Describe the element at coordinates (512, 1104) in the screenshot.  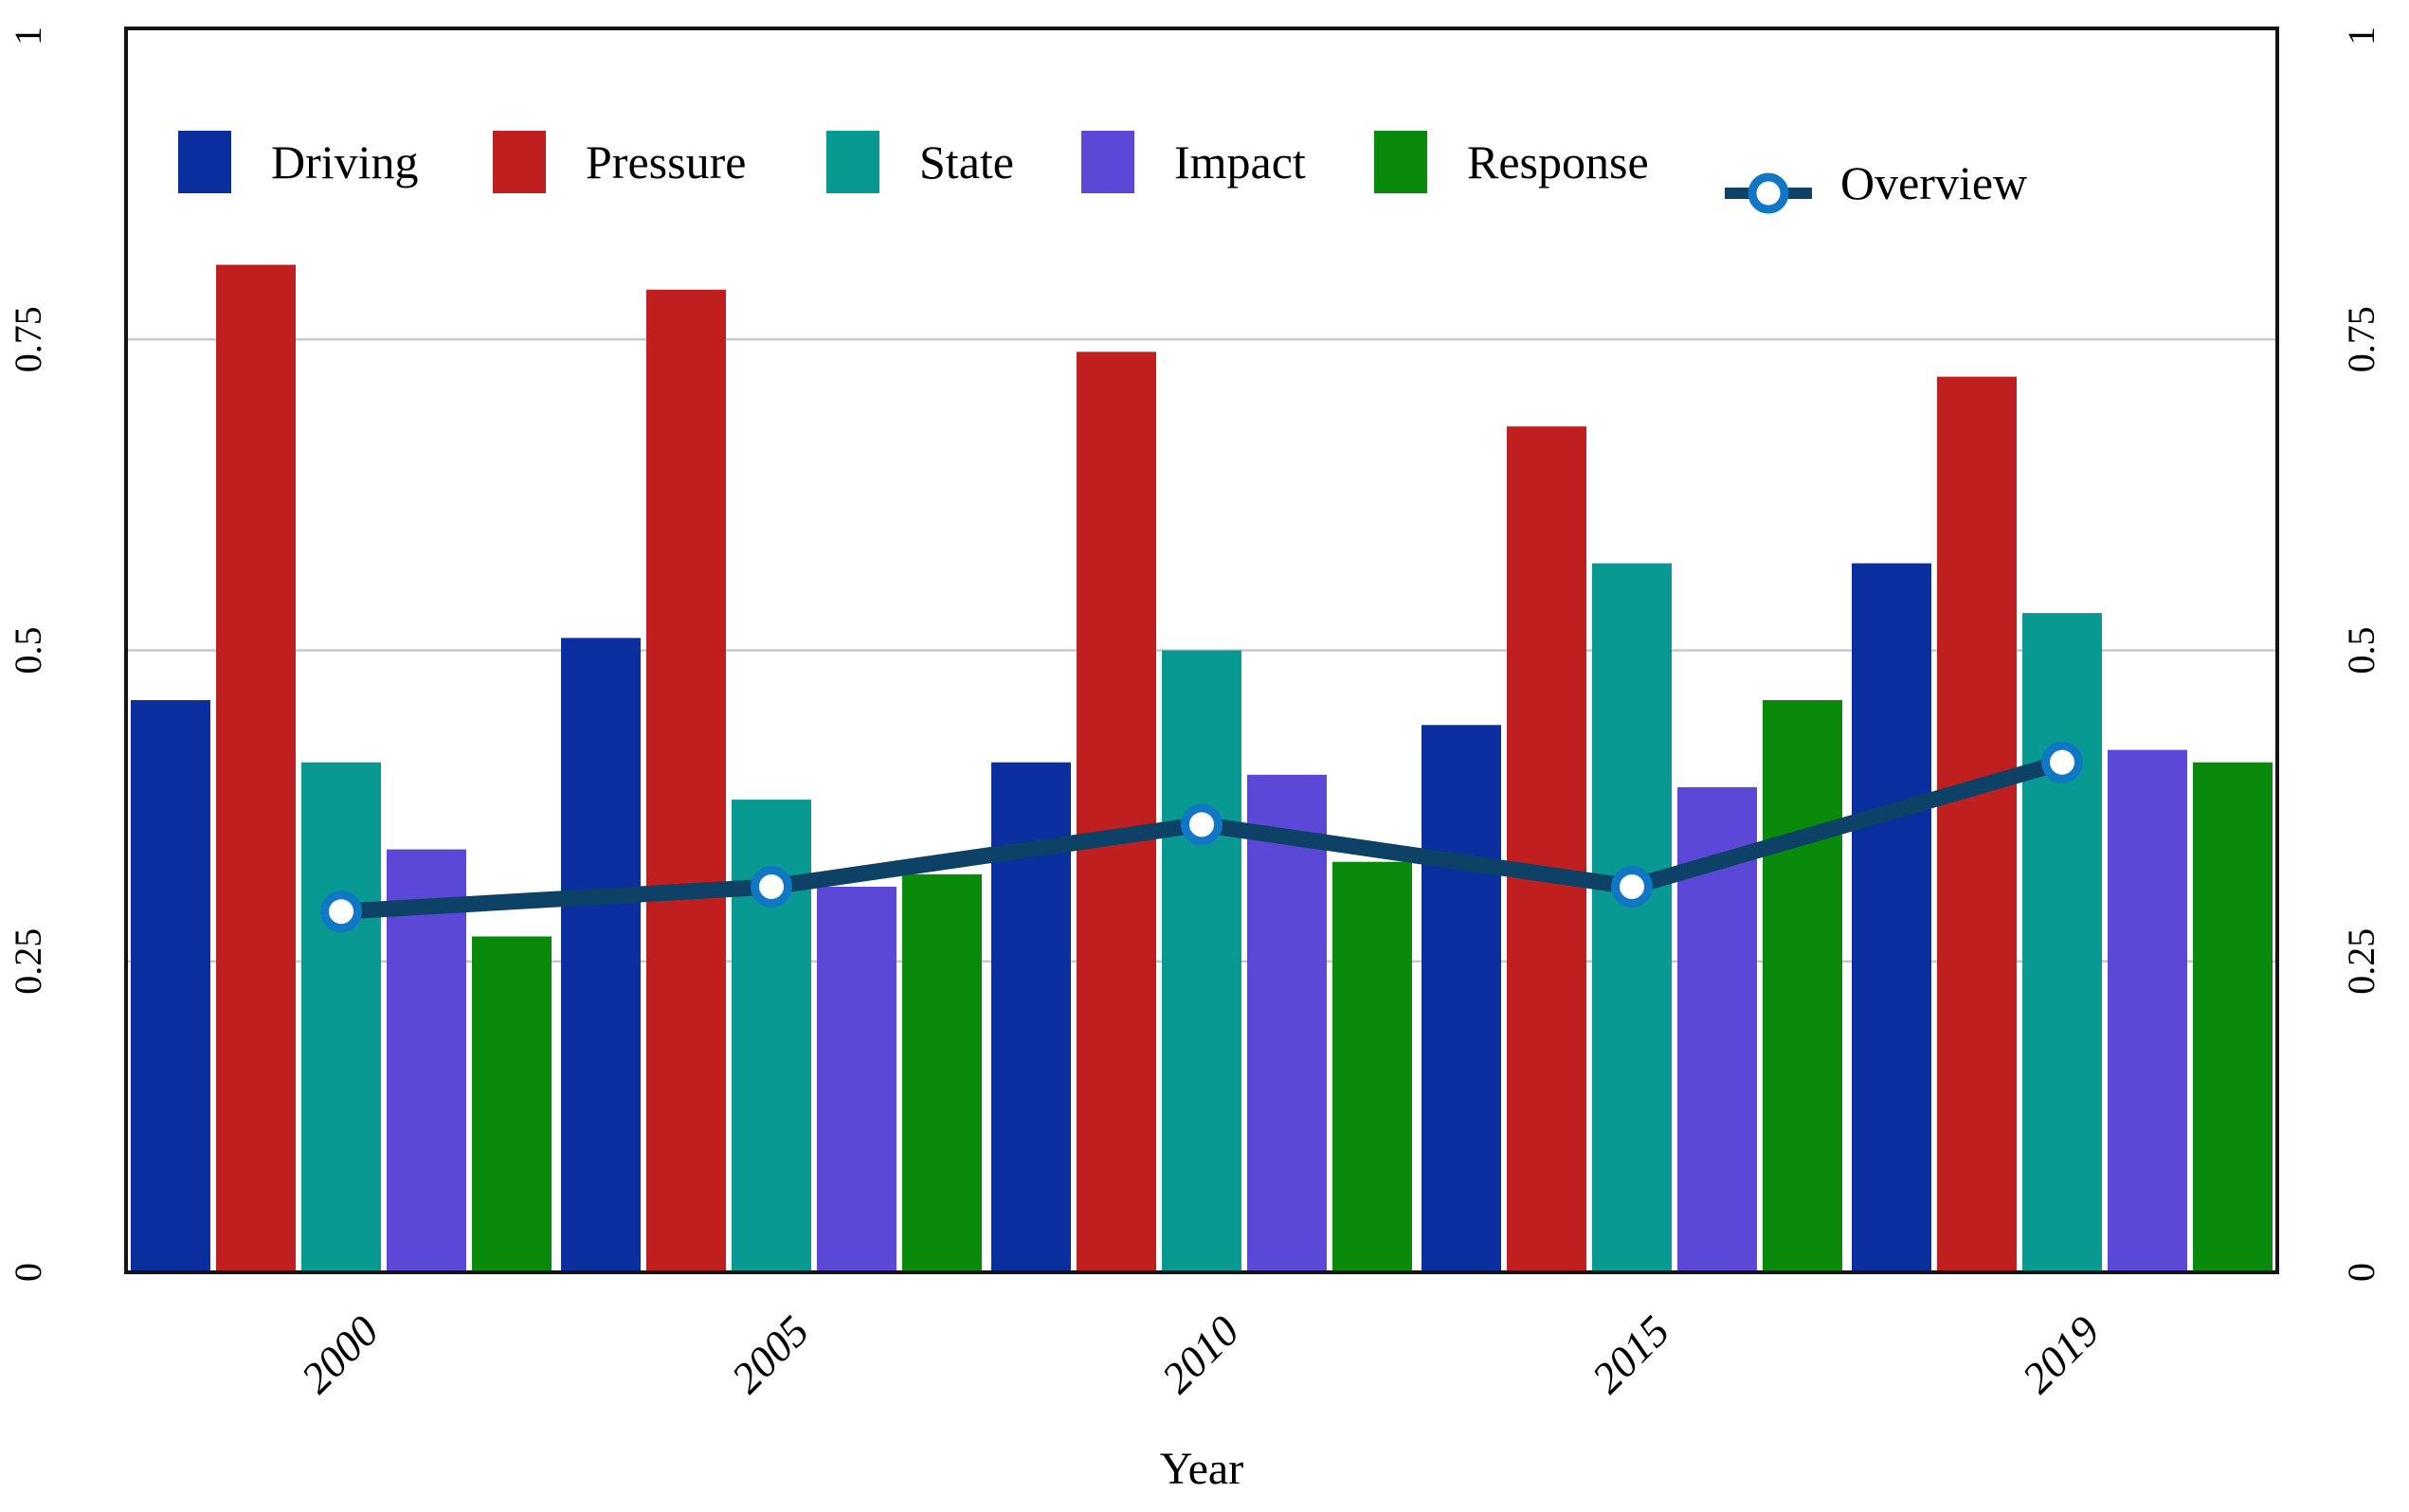
I see `bar-response-2000` at that location.